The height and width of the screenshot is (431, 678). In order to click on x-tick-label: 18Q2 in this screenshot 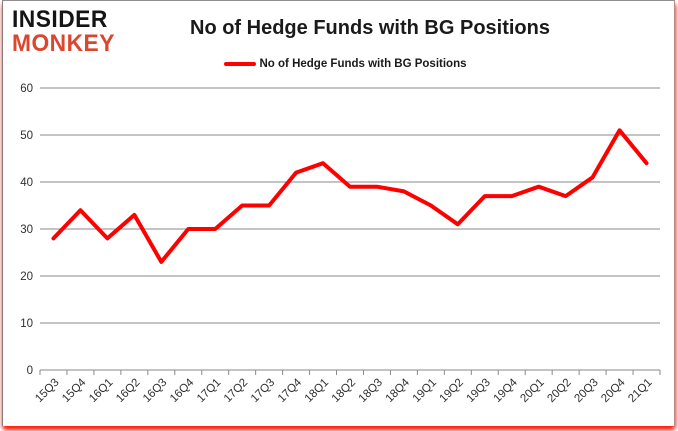, I will do `click(344, 391)`.